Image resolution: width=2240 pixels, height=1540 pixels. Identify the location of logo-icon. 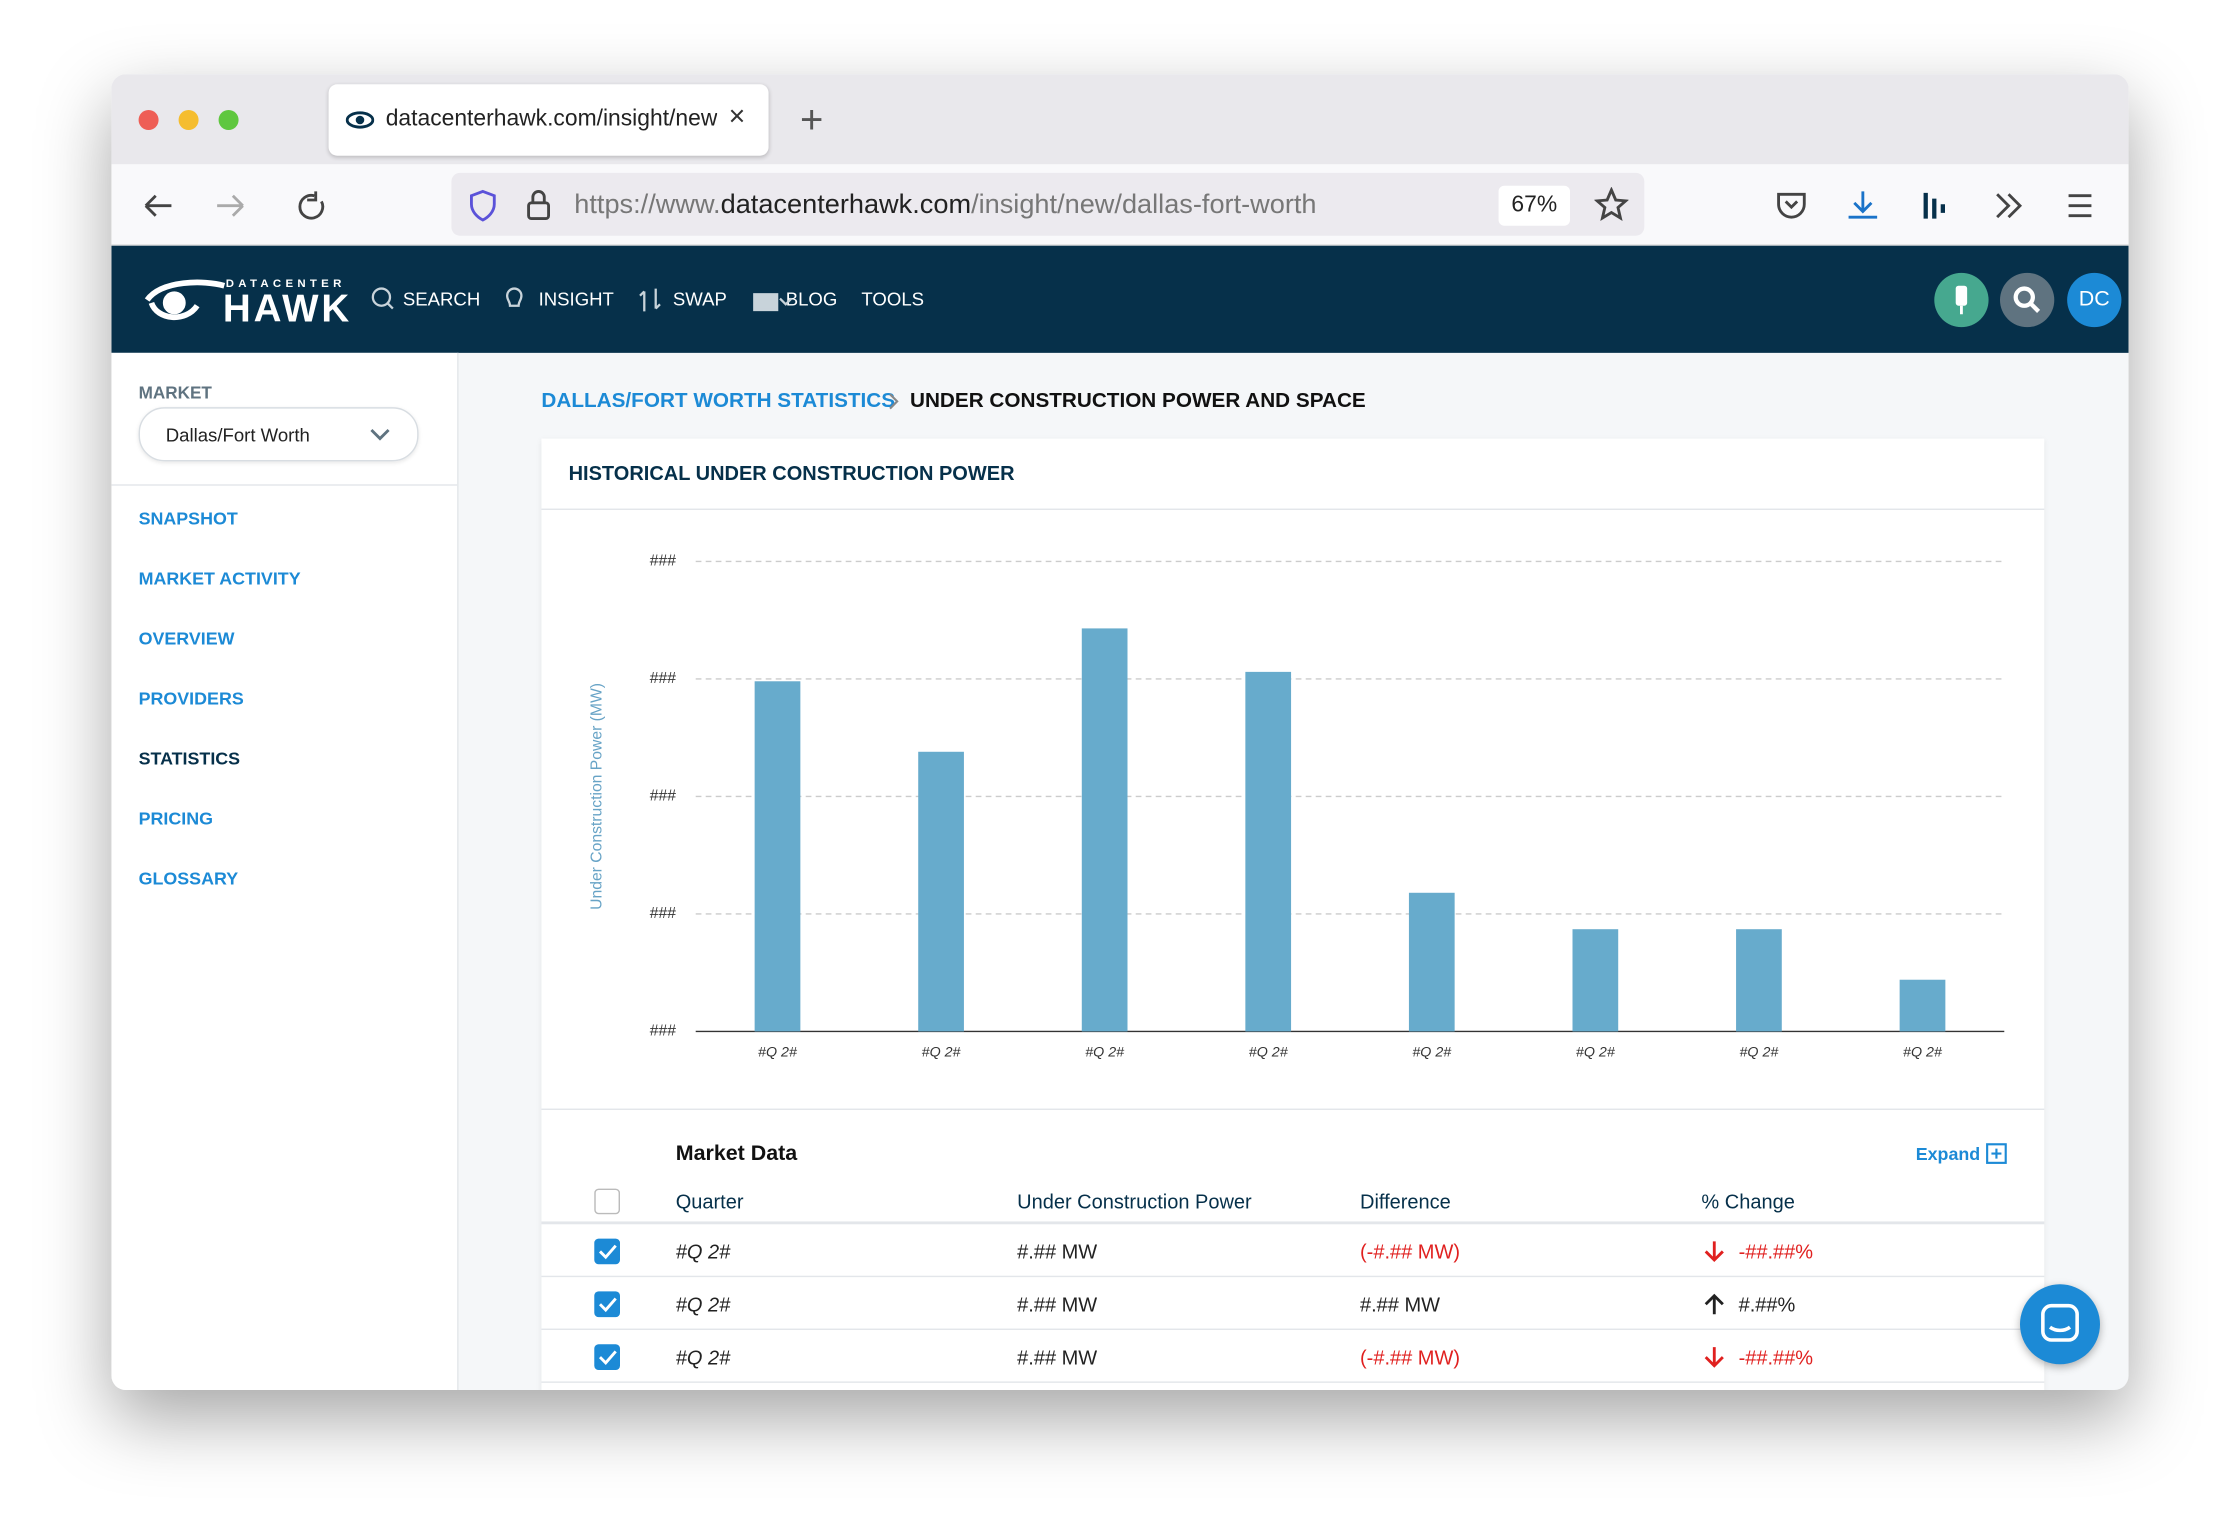
(185, 300).